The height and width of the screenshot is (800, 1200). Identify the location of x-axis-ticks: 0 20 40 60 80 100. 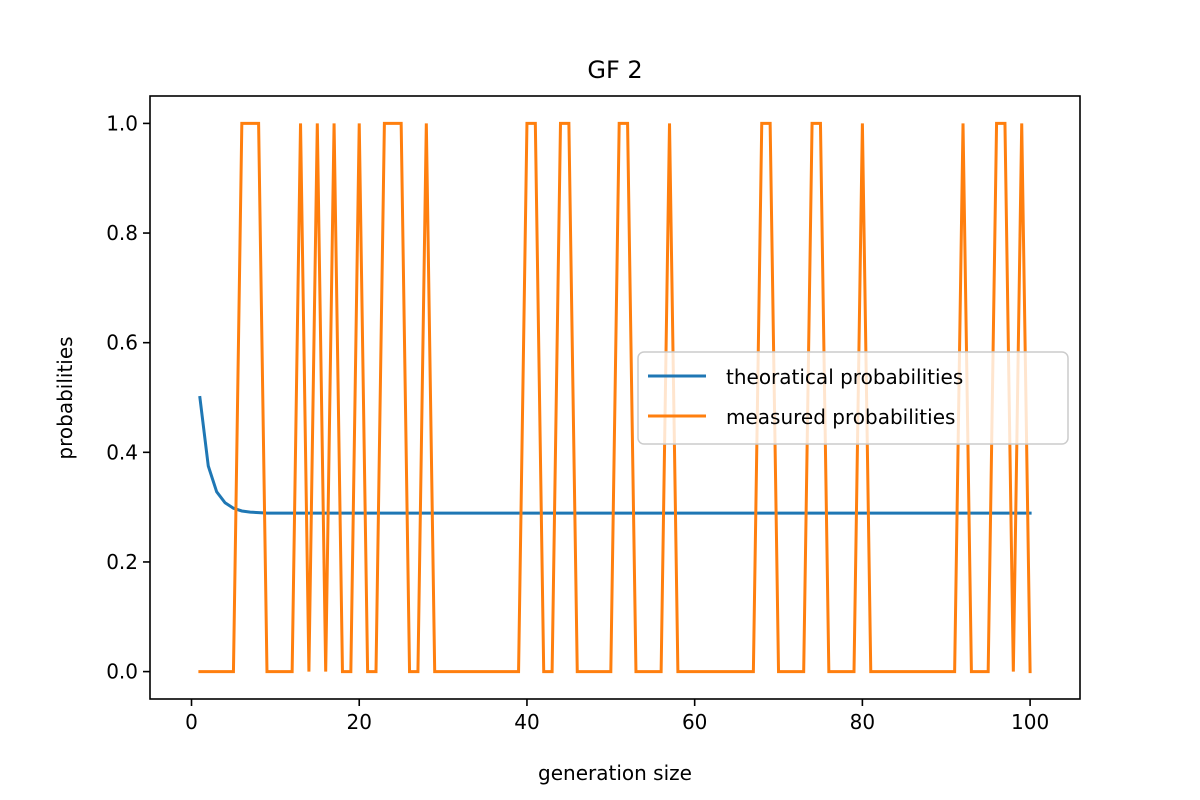
(617, 716).